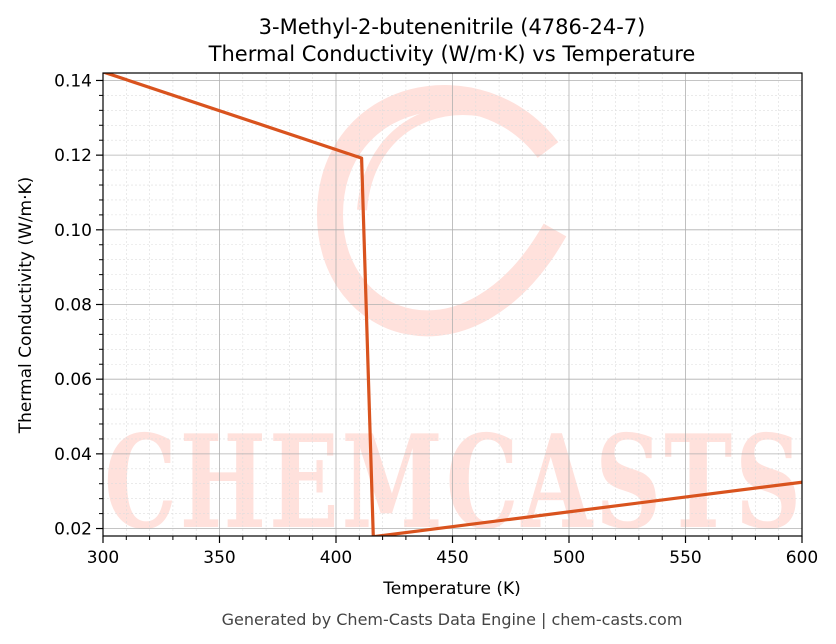 This screenshot has height=644, width=836. What do you see at coordinates (452, 27) in the screenshot?
I see `chart-title: 3-Methyl-2-butenenitrile (4786-24-7)` at bounding box center [452, 27].